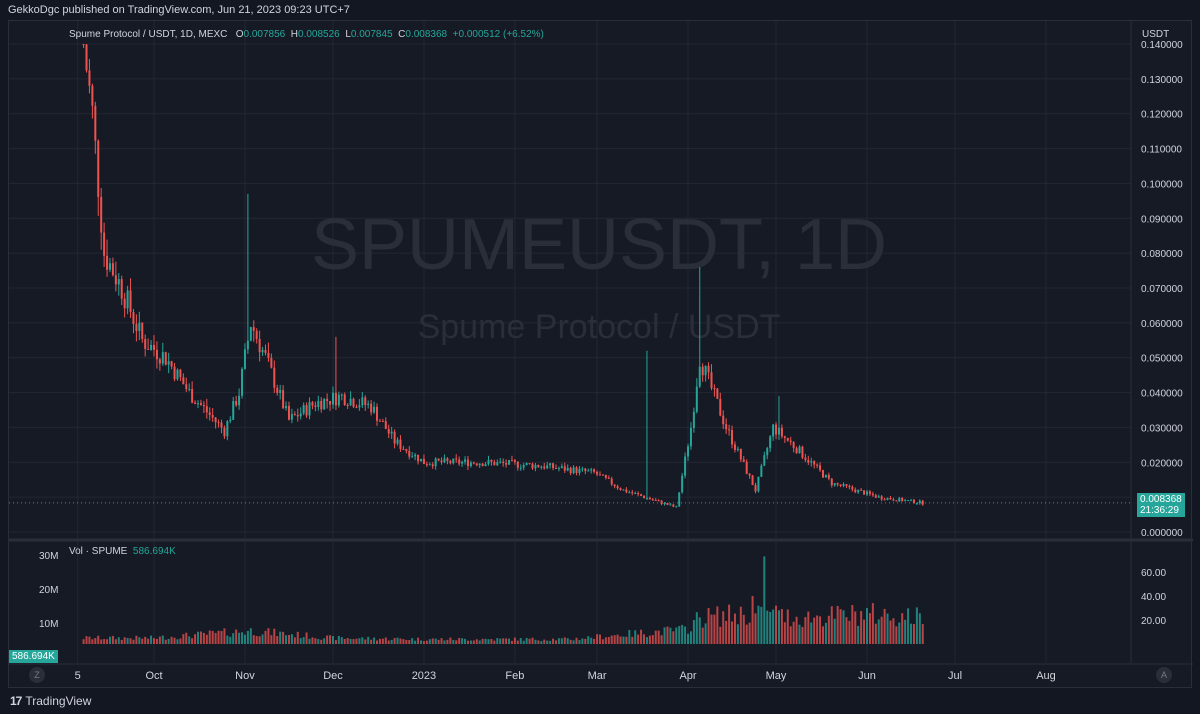 The height and width of the screenshot is (714, 1200). I want to click on time-axis: 5 Oct Nov Dec 2023 Feb Mar Apr May Jun Jul Aug, so click(565, 676).